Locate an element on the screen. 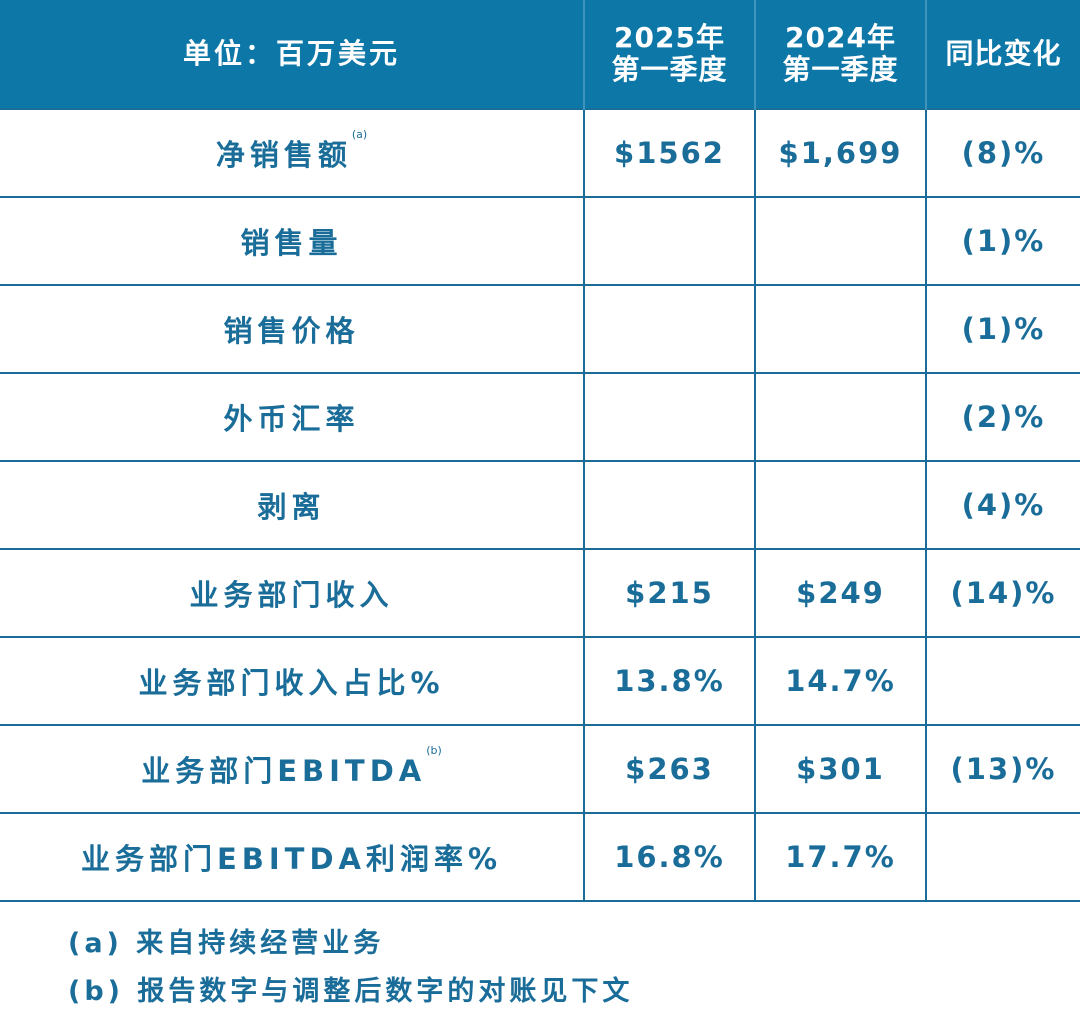 Image resolution: width=1080 pixels, height=1036 pixels. cell-yoy-text: (14)% is located at coordinates (1003, 593).